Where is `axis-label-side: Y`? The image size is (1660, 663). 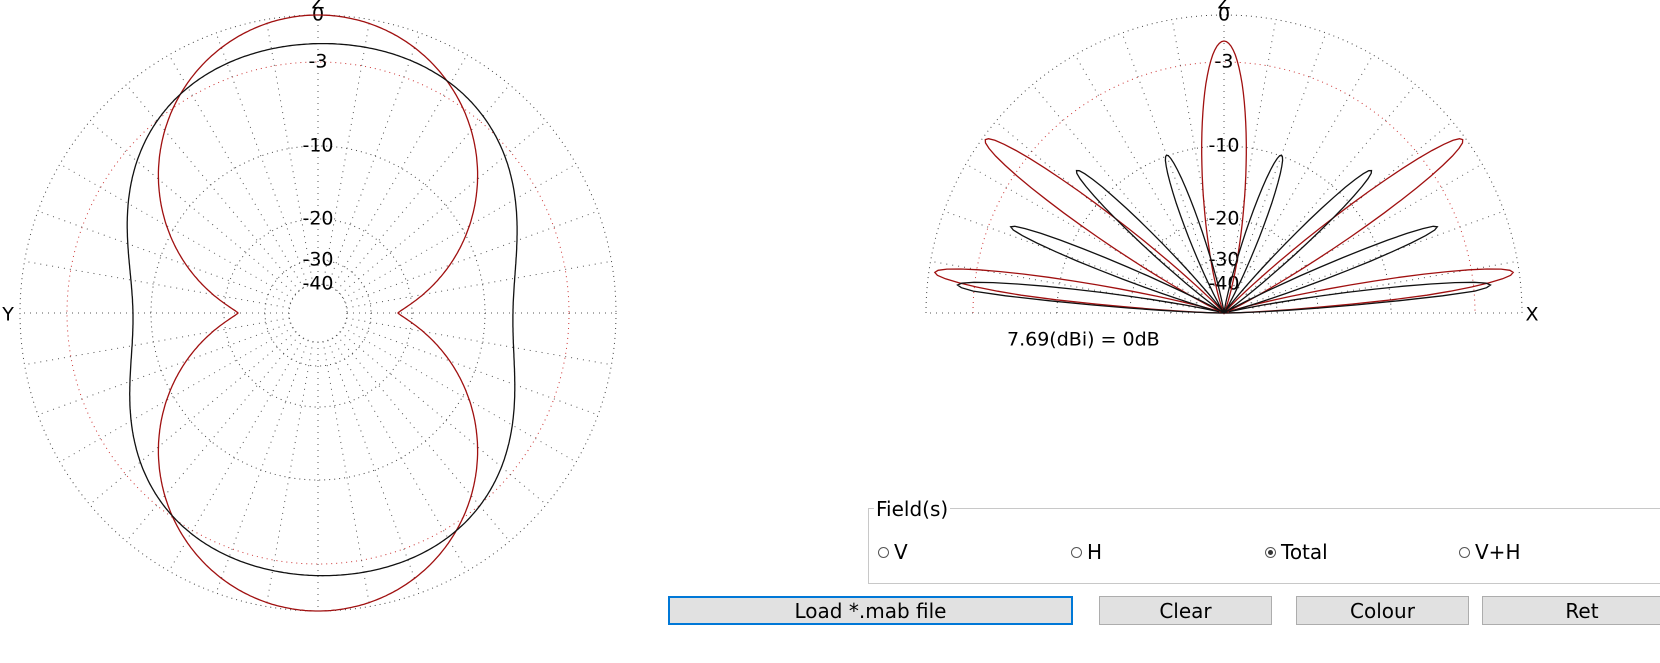
axis-label-side: Y is located at coordinates (7, 315).